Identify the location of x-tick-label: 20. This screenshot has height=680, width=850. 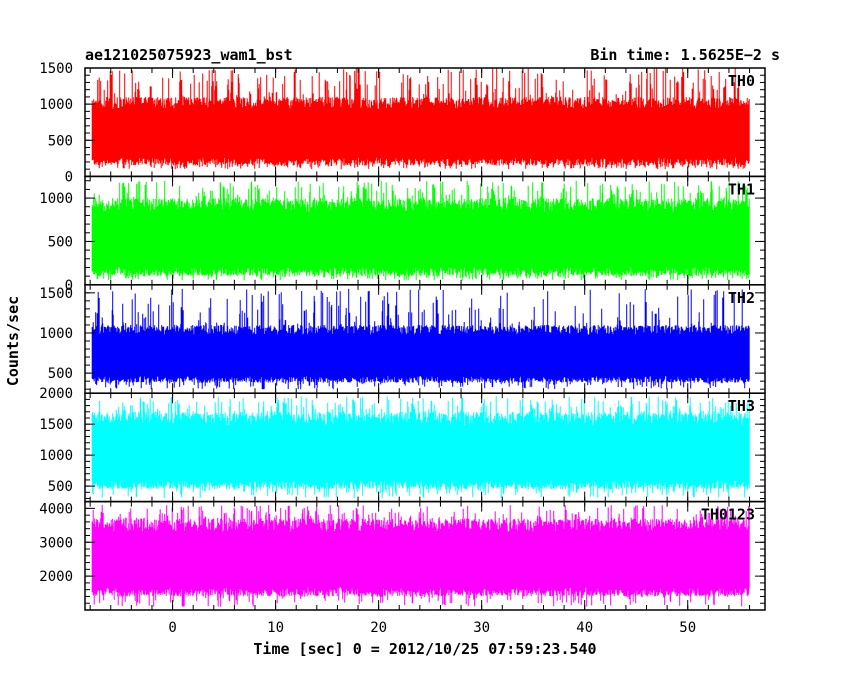
(378, 628).